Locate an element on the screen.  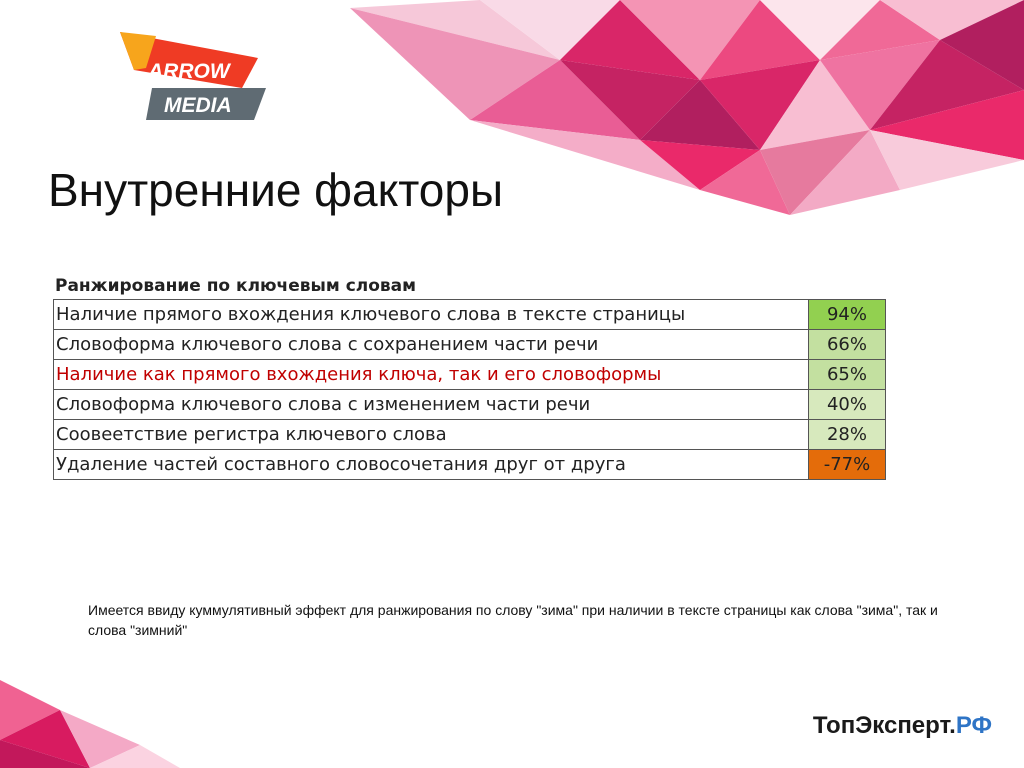
factor-value: -77% is located at coordinates (847, 464).